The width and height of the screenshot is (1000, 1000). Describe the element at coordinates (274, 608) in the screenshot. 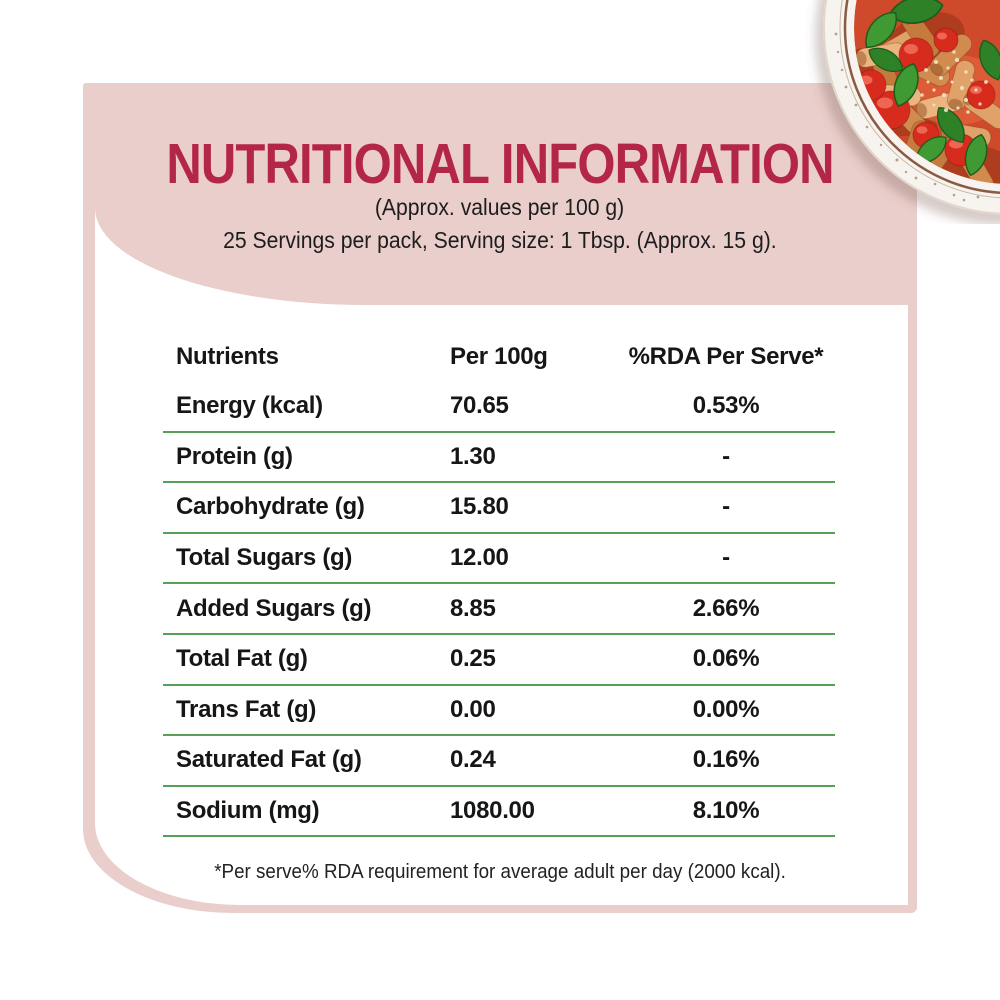

I see `nutrient-name-cell: Added Sugars (g)` at that location.